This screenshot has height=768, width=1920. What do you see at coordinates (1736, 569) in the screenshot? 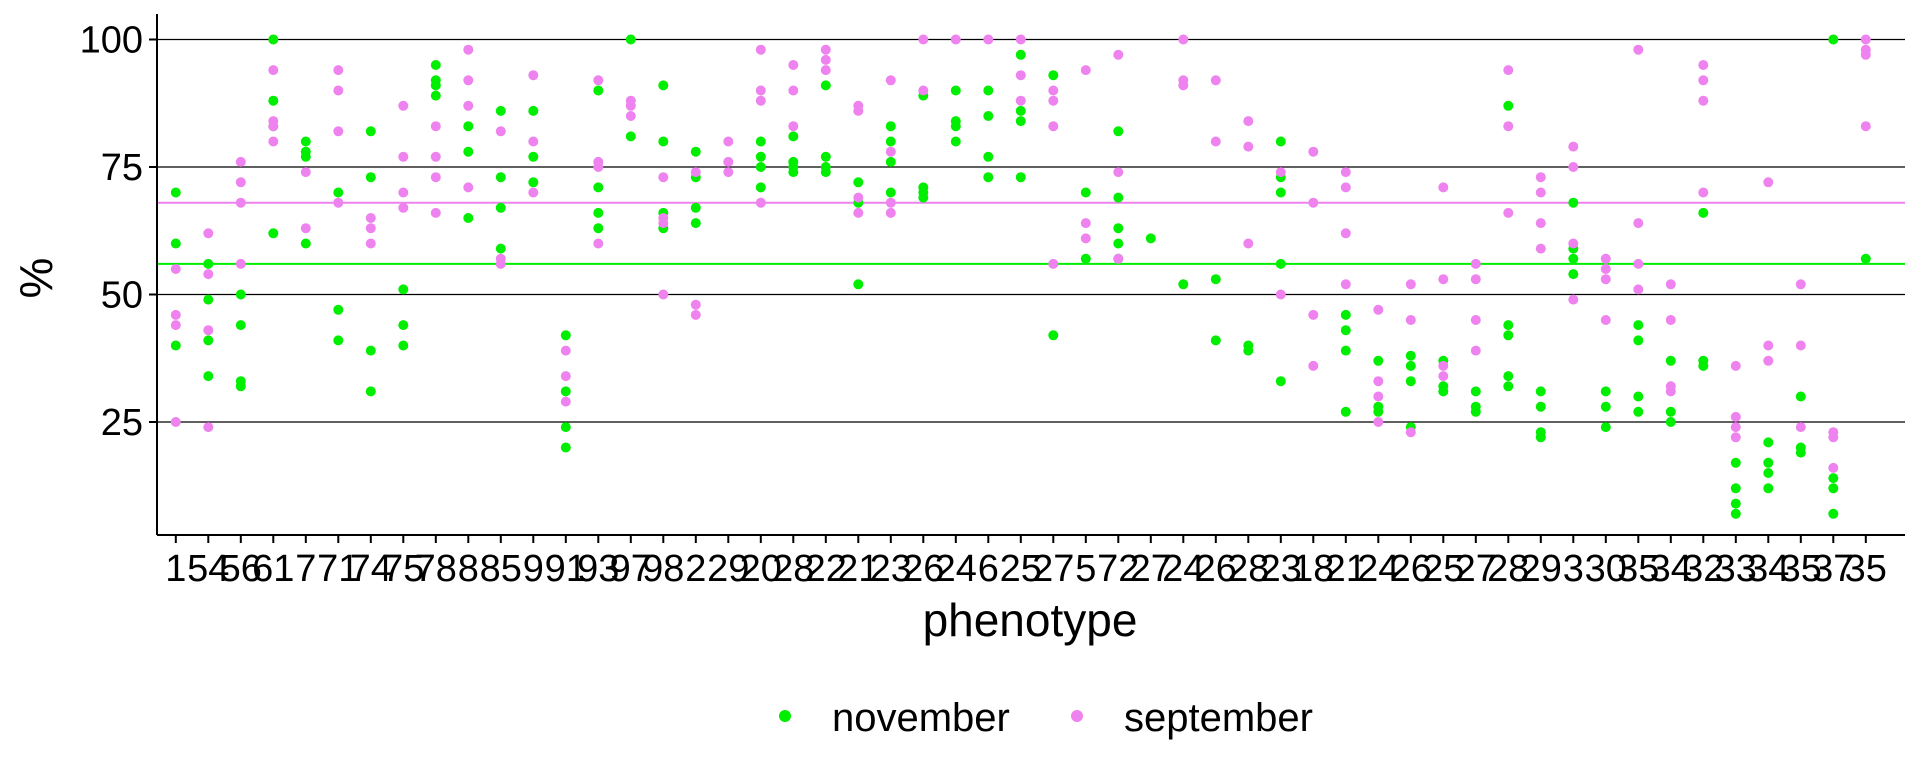
I see `x-tick-label-49: 33` at bounding box center [1736, 569].